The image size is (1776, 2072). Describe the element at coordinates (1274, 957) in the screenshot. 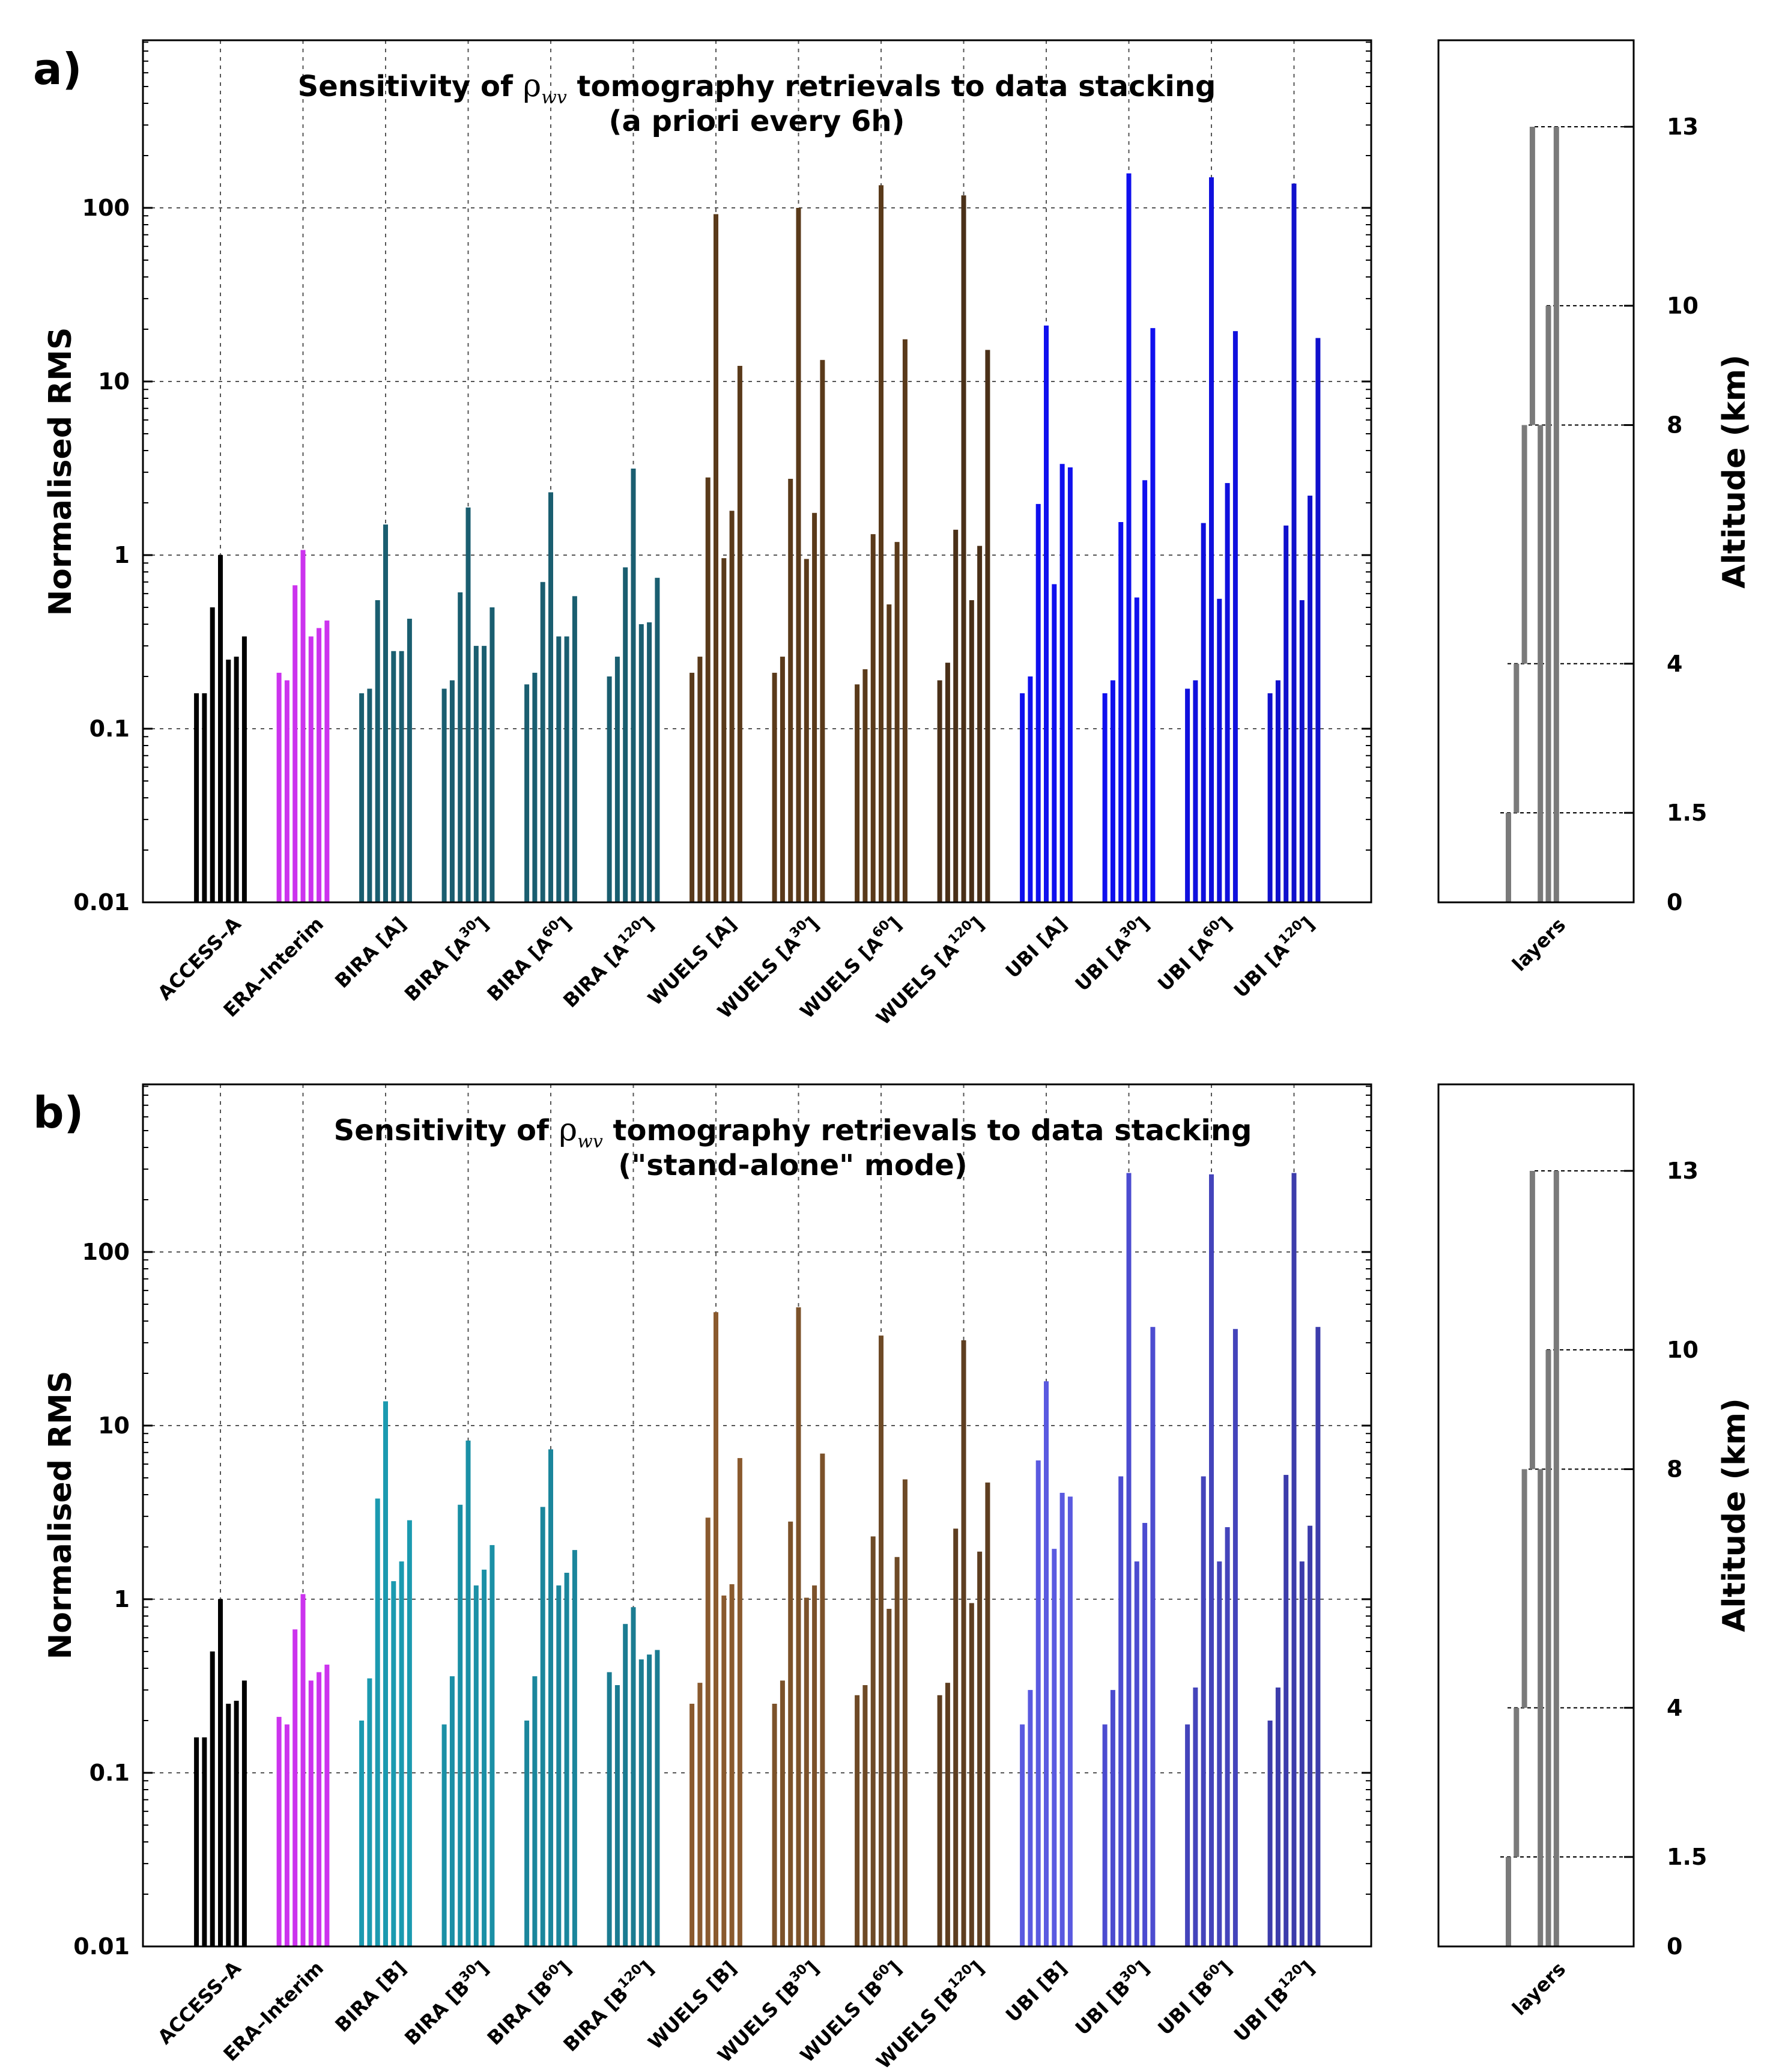

I see `category-label: UBI [A120]` at that location.